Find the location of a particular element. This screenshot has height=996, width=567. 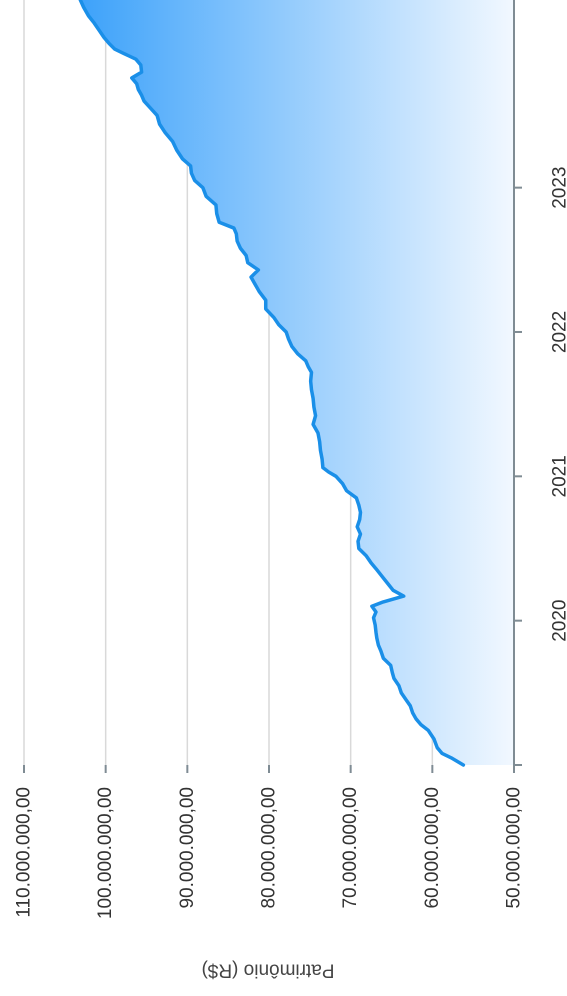

x-tick-label: 2022 is located at coordinates (558, 332).